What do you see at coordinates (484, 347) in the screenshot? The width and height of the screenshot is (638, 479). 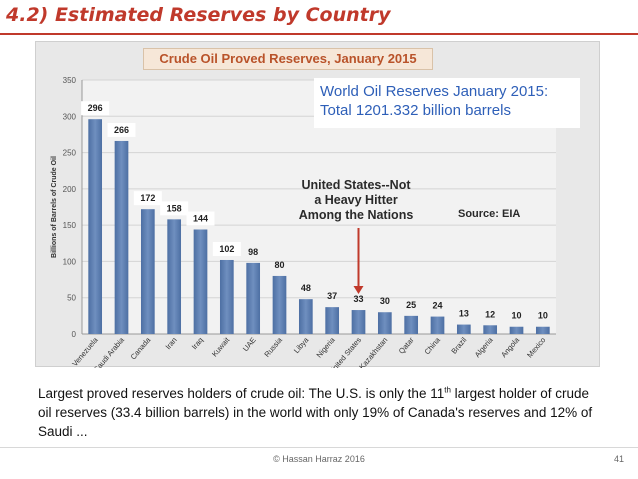 I see `x-tick-label: Algeria` at bounding box center [484, 347].